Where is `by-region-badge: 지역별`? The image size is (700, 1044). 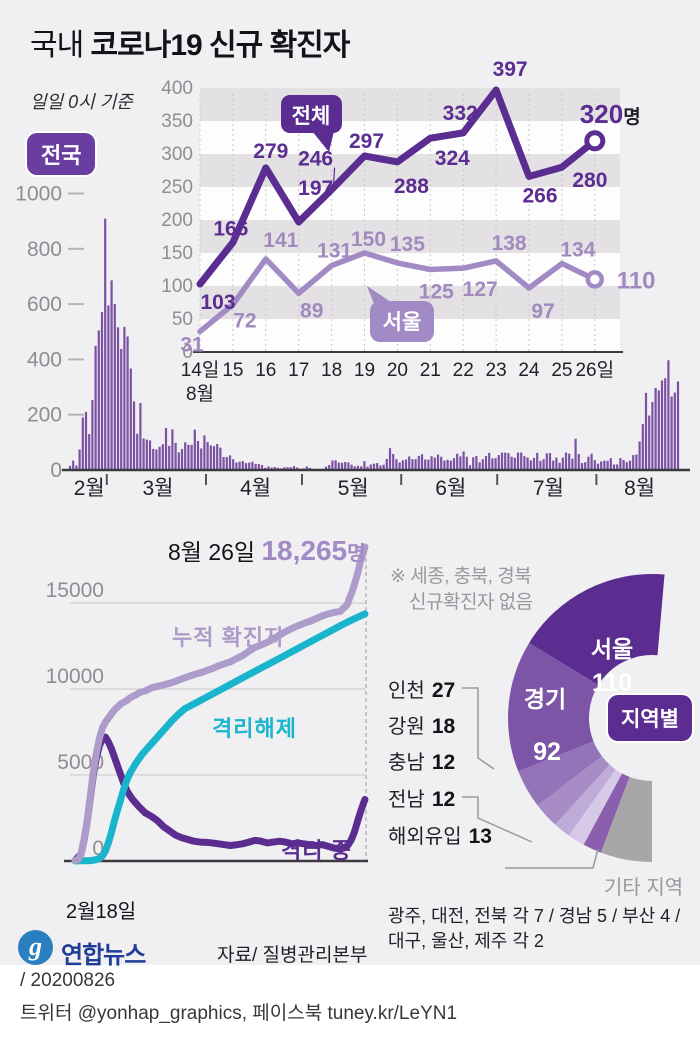 by-region-badge: 지역별 is located at coordinates (650, 718).